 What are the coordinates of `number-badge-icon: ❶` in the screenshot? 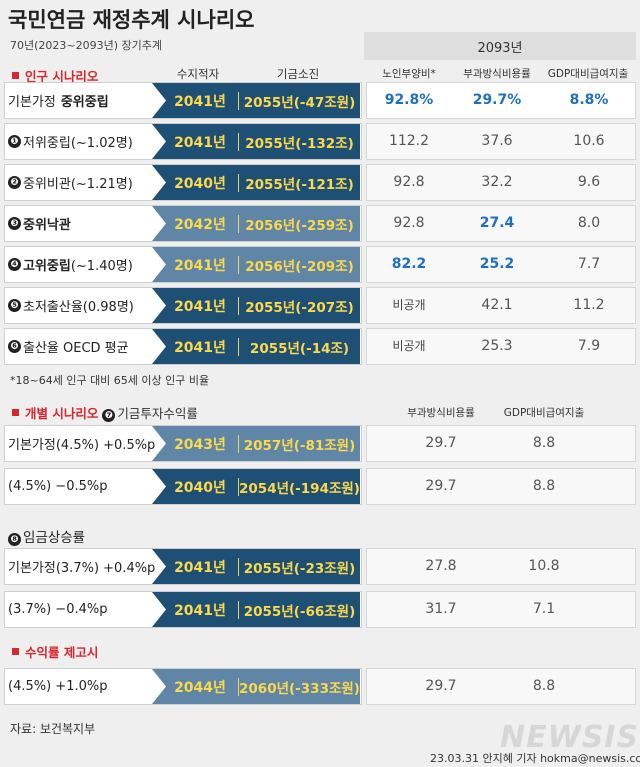 It's located at (14, 141).